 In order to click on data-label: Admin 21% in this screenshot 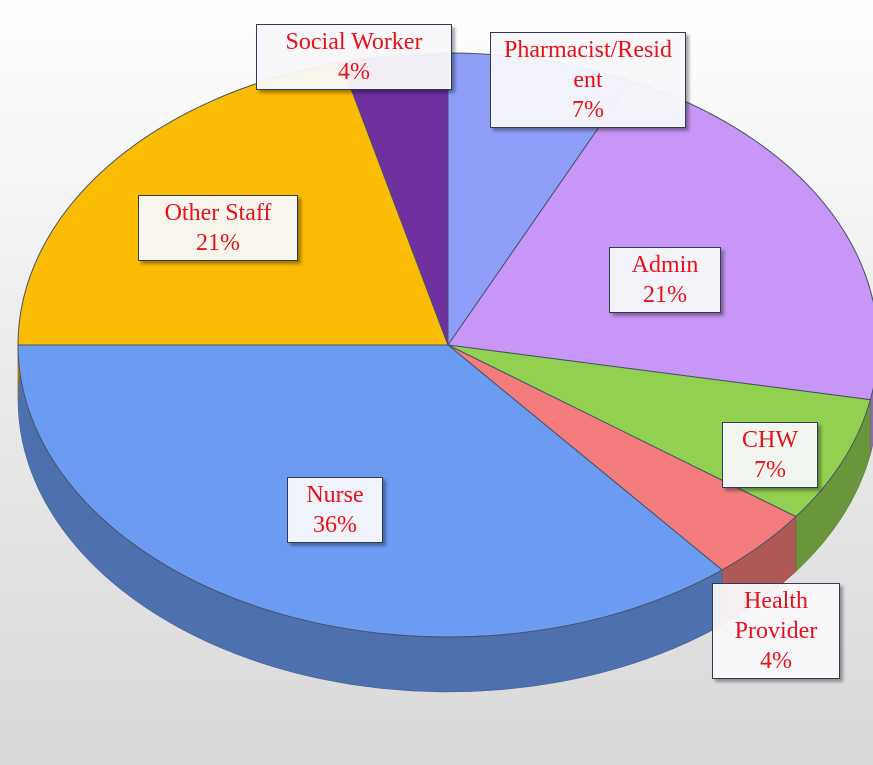, I will do `click(665, 280)`.